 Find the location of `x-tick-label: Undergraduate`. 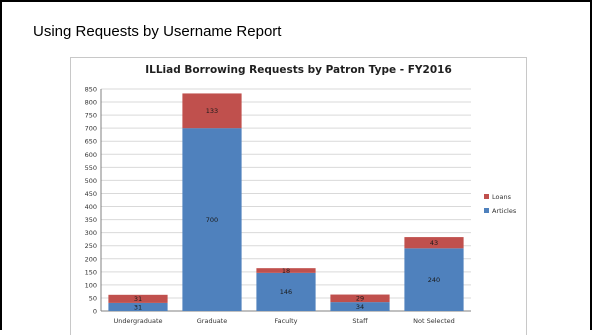

x-tick-label: Undergraduate is located at coordinates (137, 321).